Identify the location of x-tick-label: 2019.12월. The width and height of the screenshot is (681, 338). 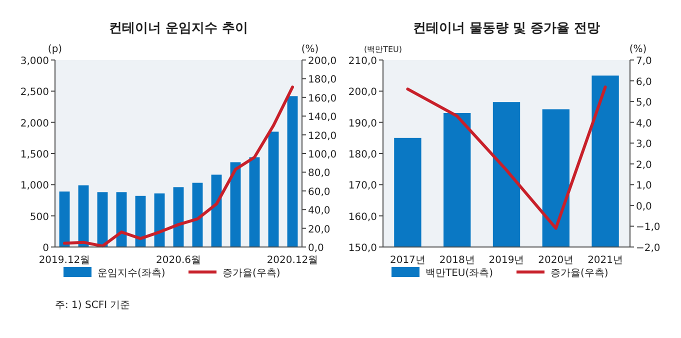
(64, 260).